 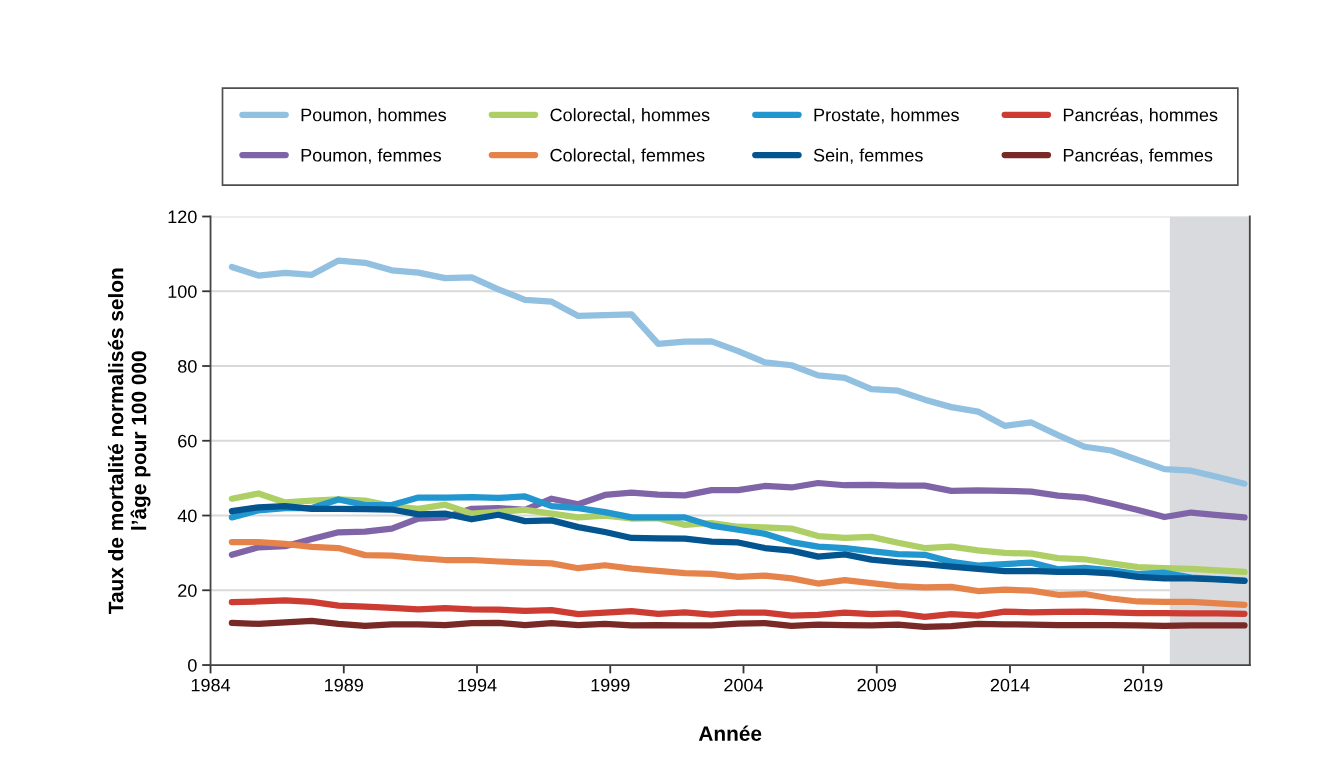 What do you see at coordinates (876, 685) in the screenshot?
I see `x-tick-label: 2009` at bounding box center [876, 685].